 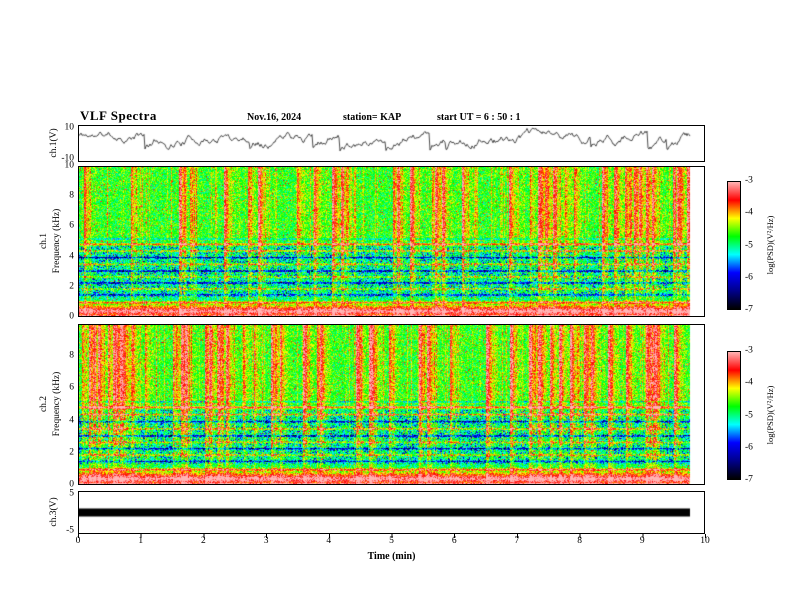 I want to click on ch1-waveform-canvas, so click(x=391, y=143).